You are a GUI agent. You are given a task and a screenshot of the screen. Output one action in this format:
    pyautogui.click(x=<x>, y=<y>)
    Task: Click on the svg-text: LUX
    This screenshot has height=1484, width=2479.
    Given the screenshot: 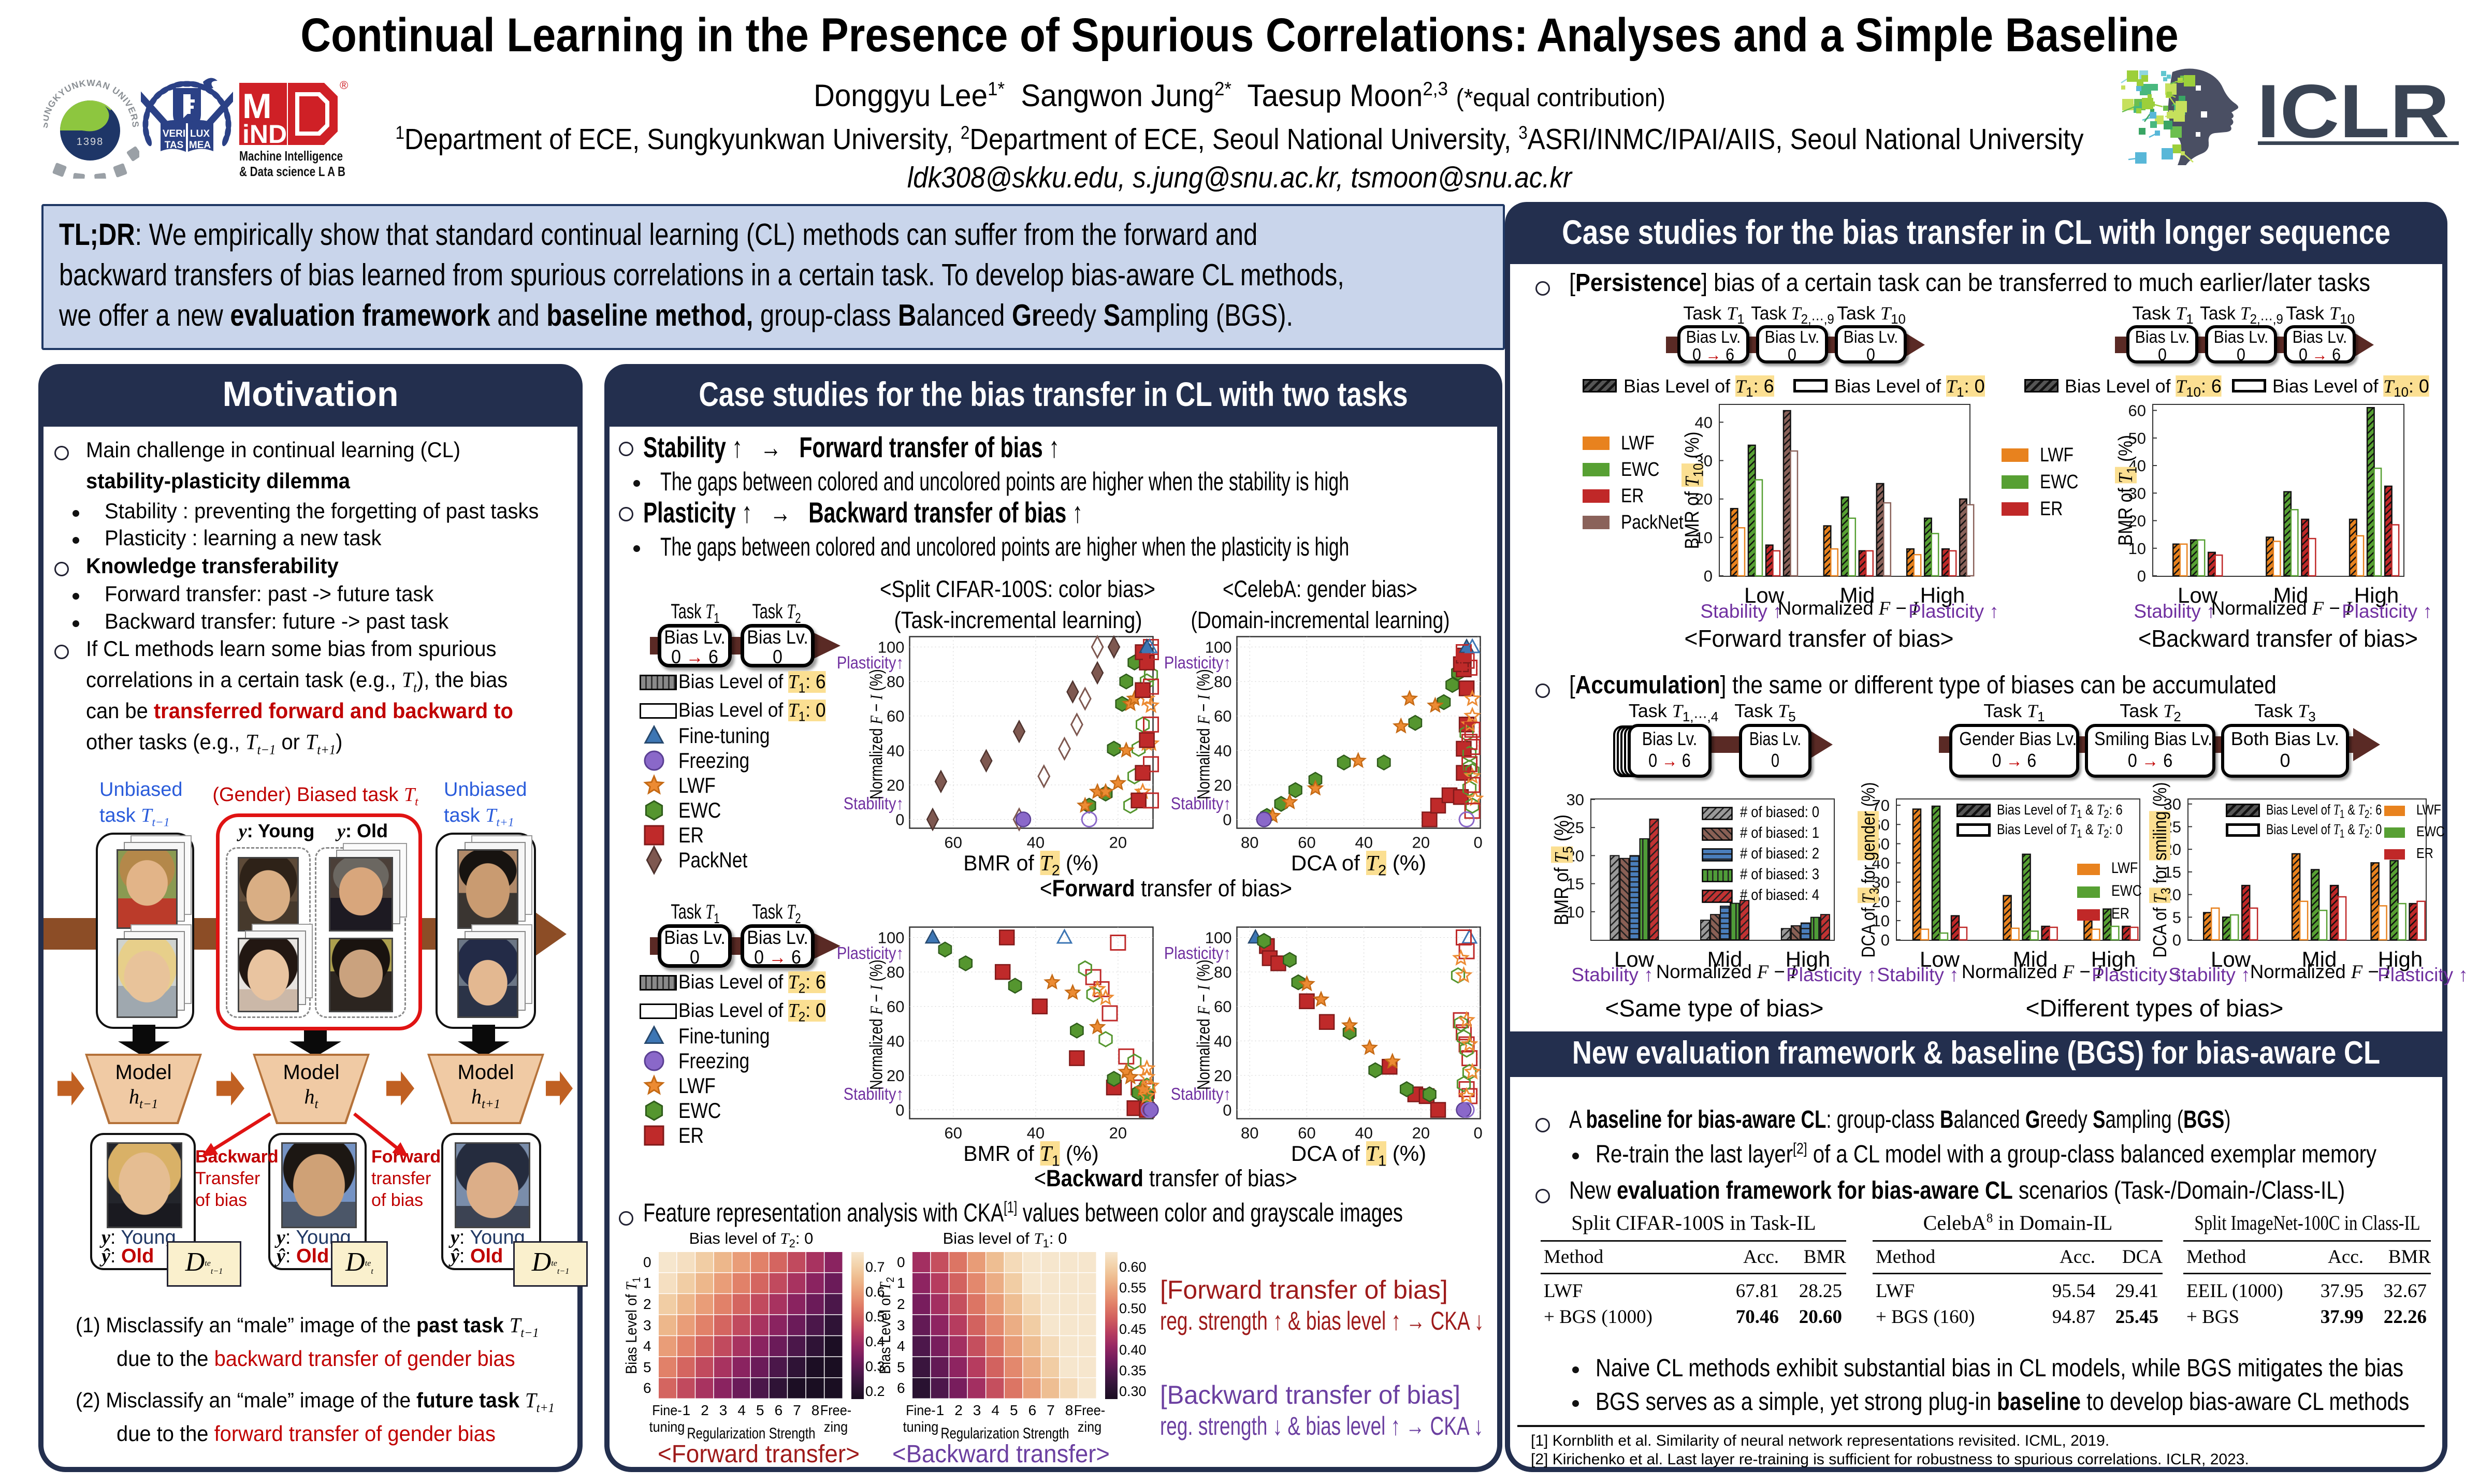 What is the action you would take?
    pyautogui.click(x=200, y=133)
    